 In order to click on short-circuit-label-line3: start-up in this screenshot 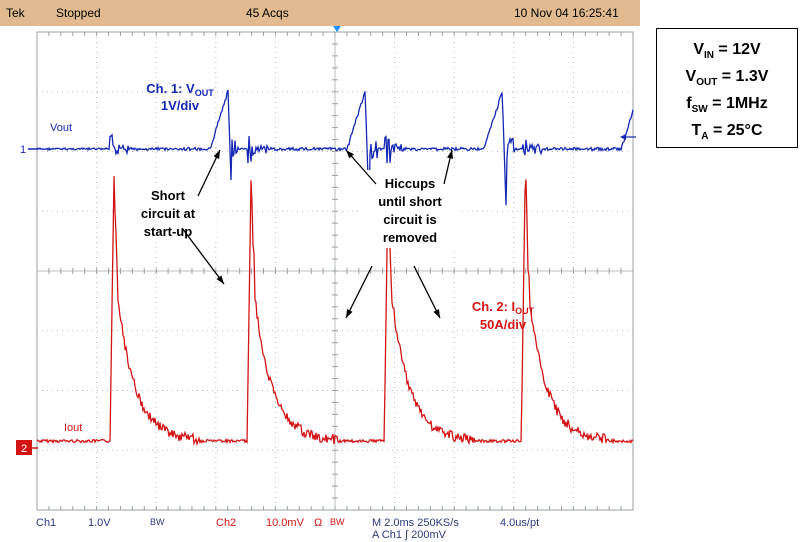, I will do `click(168, 231)`.